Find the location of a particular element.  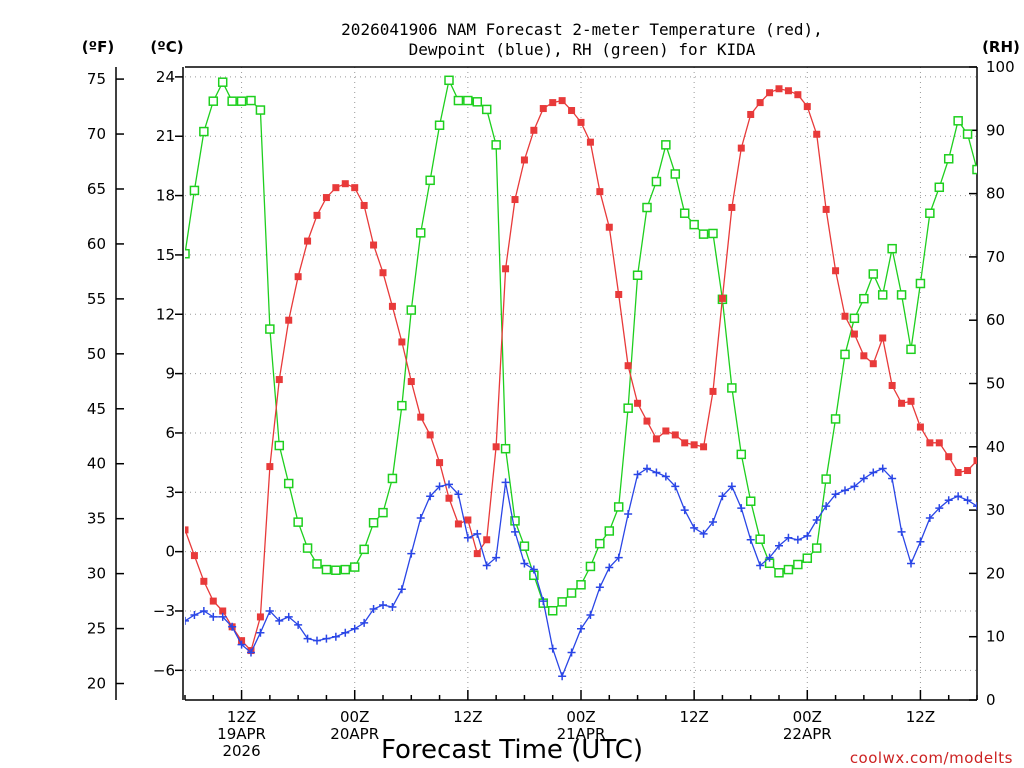

fahrenheit-tick-label: 55 is located at coordinates (96, 299).